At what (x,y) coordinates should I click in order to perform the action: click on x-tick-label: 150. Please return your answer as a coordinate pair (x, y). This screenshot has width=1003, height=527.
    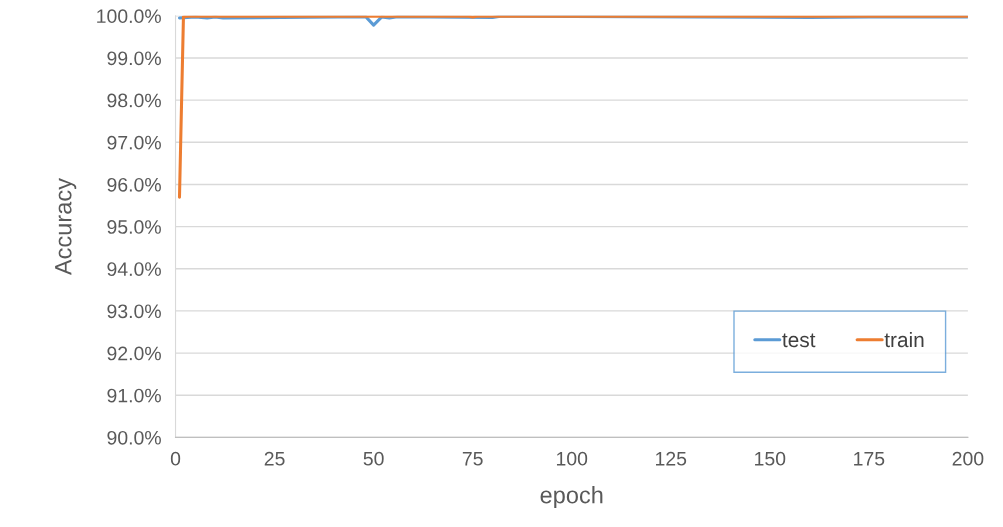
    Looking at the image, I should click on (770, 458).